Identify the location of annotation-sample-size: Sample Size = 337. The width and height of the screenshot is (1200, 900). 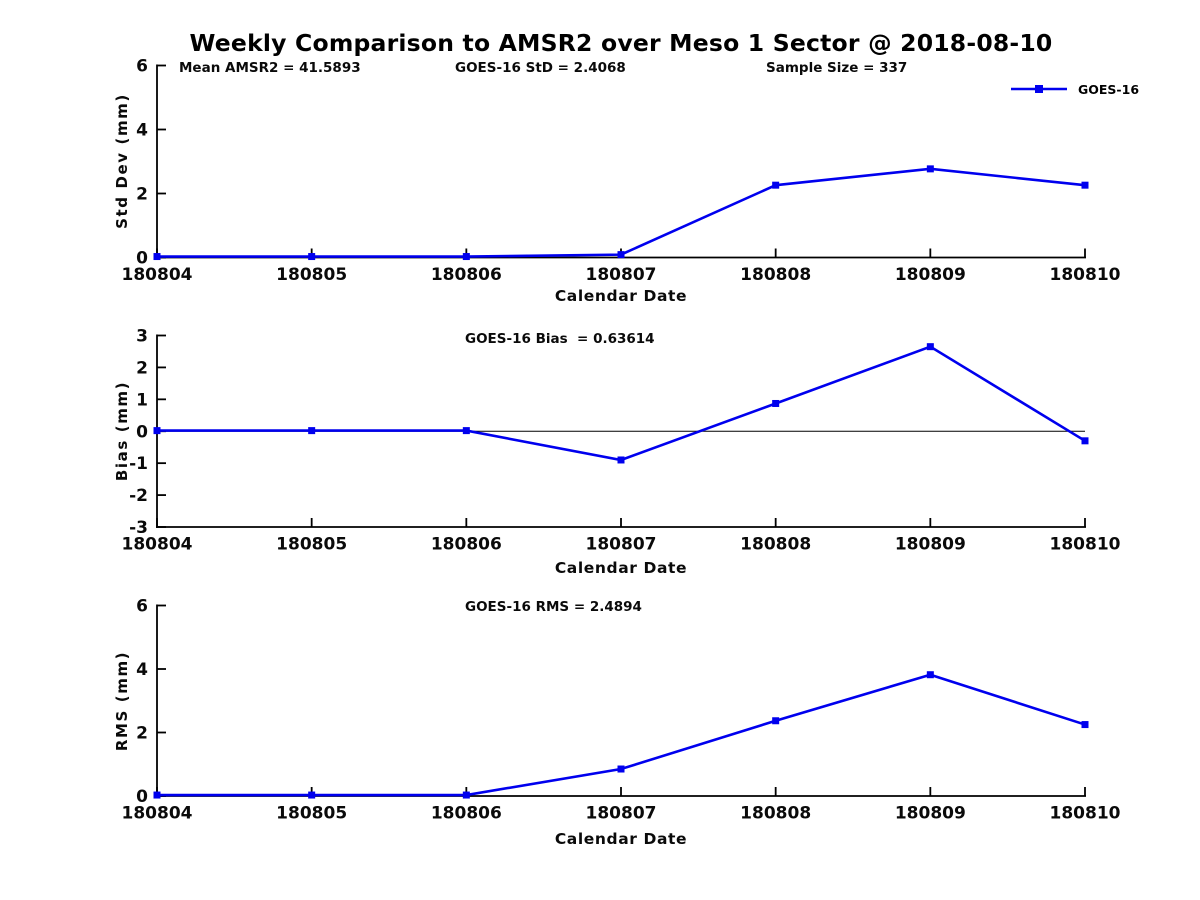
(837, 68).